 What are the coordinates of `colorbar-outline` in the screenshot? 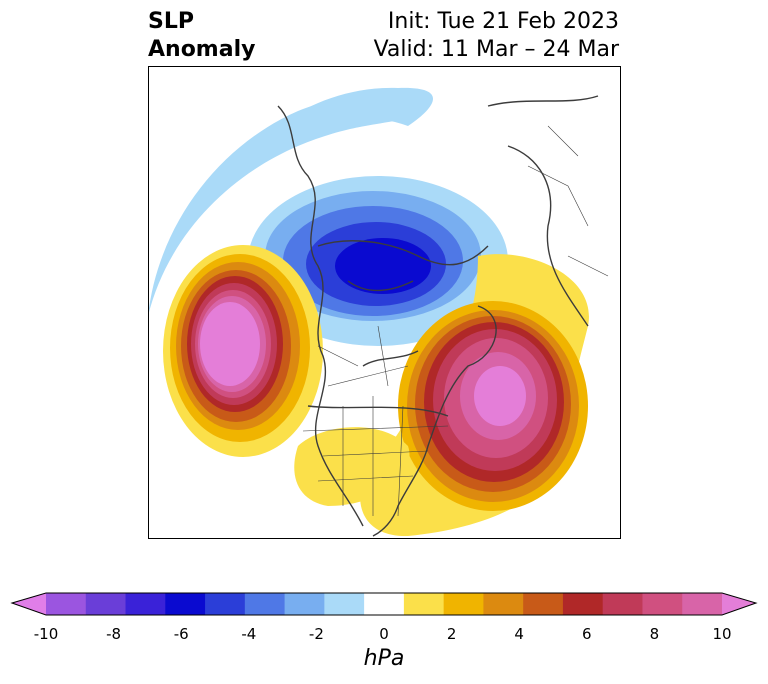 It's located at (384, 604).